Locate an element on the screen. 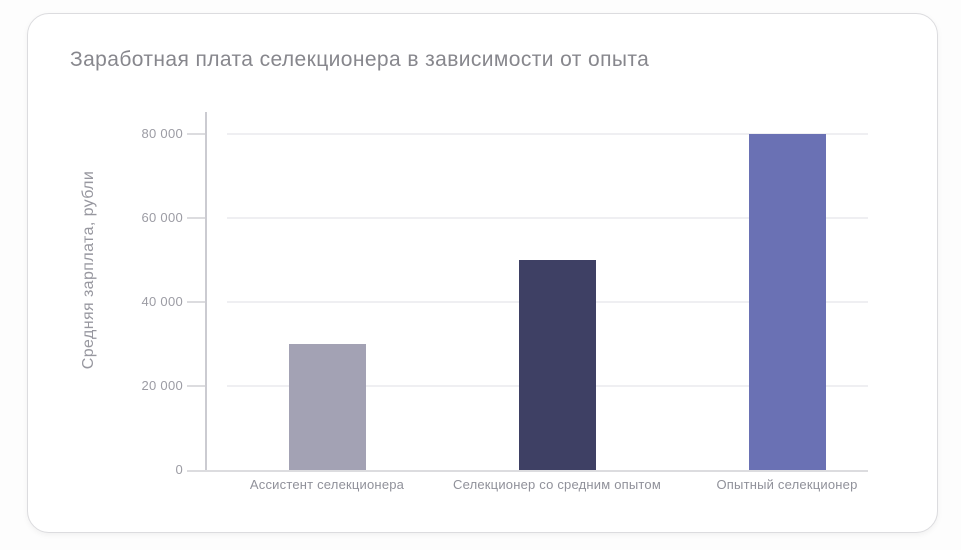  category-label: Опытный селекционер is located at coordinates (787, 484).